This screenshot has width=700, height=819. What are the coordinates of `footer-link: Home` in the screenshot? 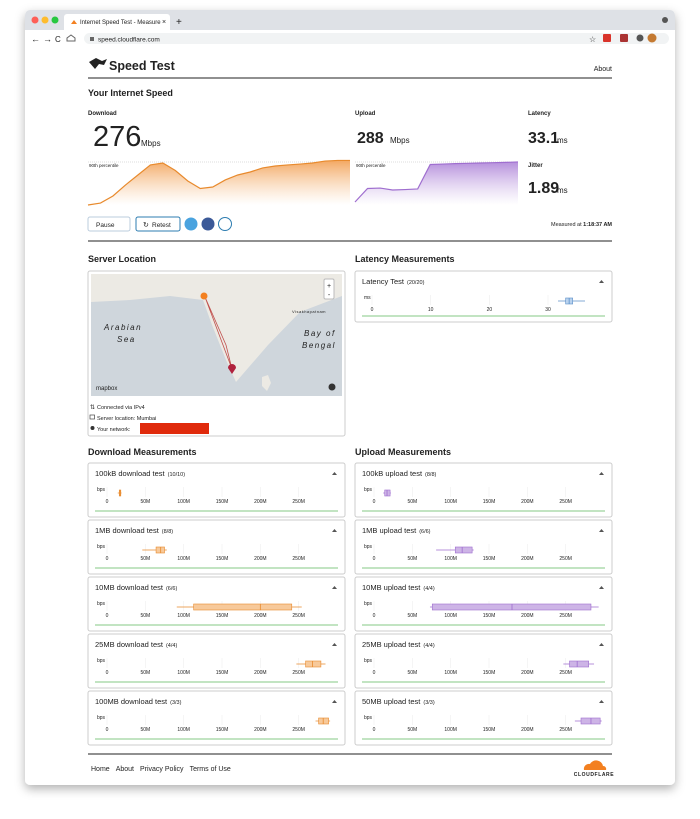 It's located at (100, 769).